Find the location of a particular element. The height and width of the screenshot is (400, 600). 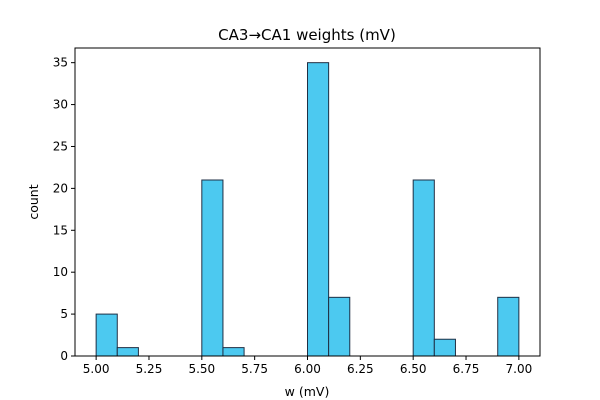

y-tick-label: 35 is located at coordinates (60, 63).